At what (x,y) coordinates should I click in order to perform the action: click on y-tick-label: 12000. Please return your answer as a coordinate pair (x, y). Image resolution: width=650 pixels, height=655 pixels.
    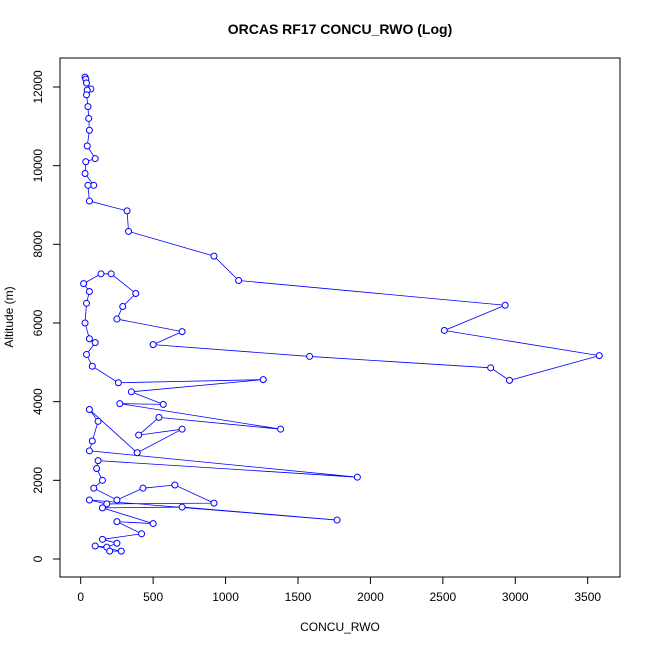
    Looking at the image, I should click on (38, 87).